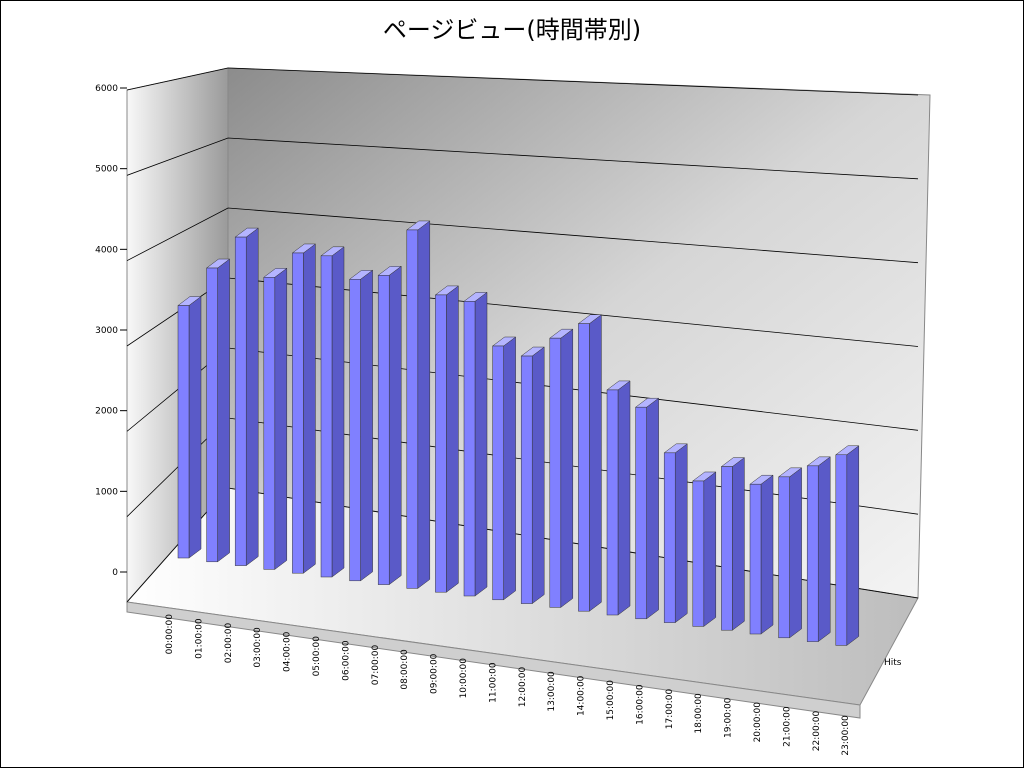  Describe the element at coordinates (640, 704) in the screenshot. I see `x-tick-label: 16:00:00` at that location.